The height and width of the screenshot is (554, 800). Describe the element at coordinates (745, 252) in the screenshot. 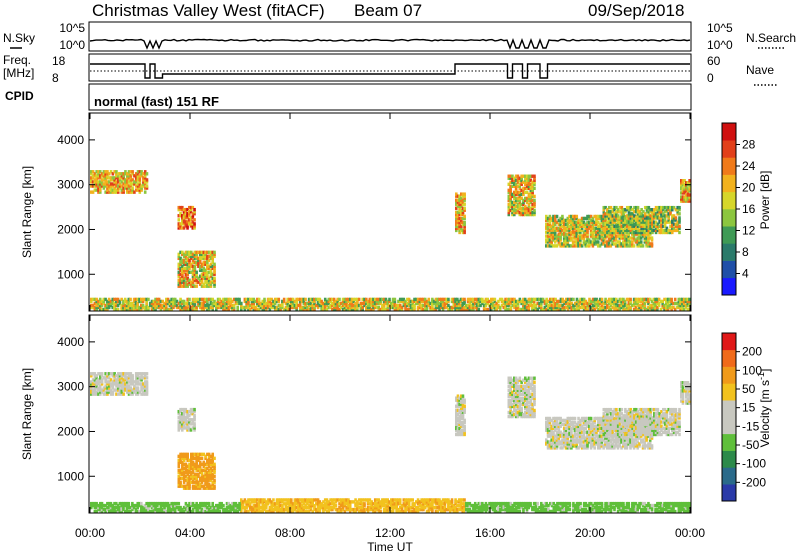

I see `colorbar-tick-label: 8` at that location.